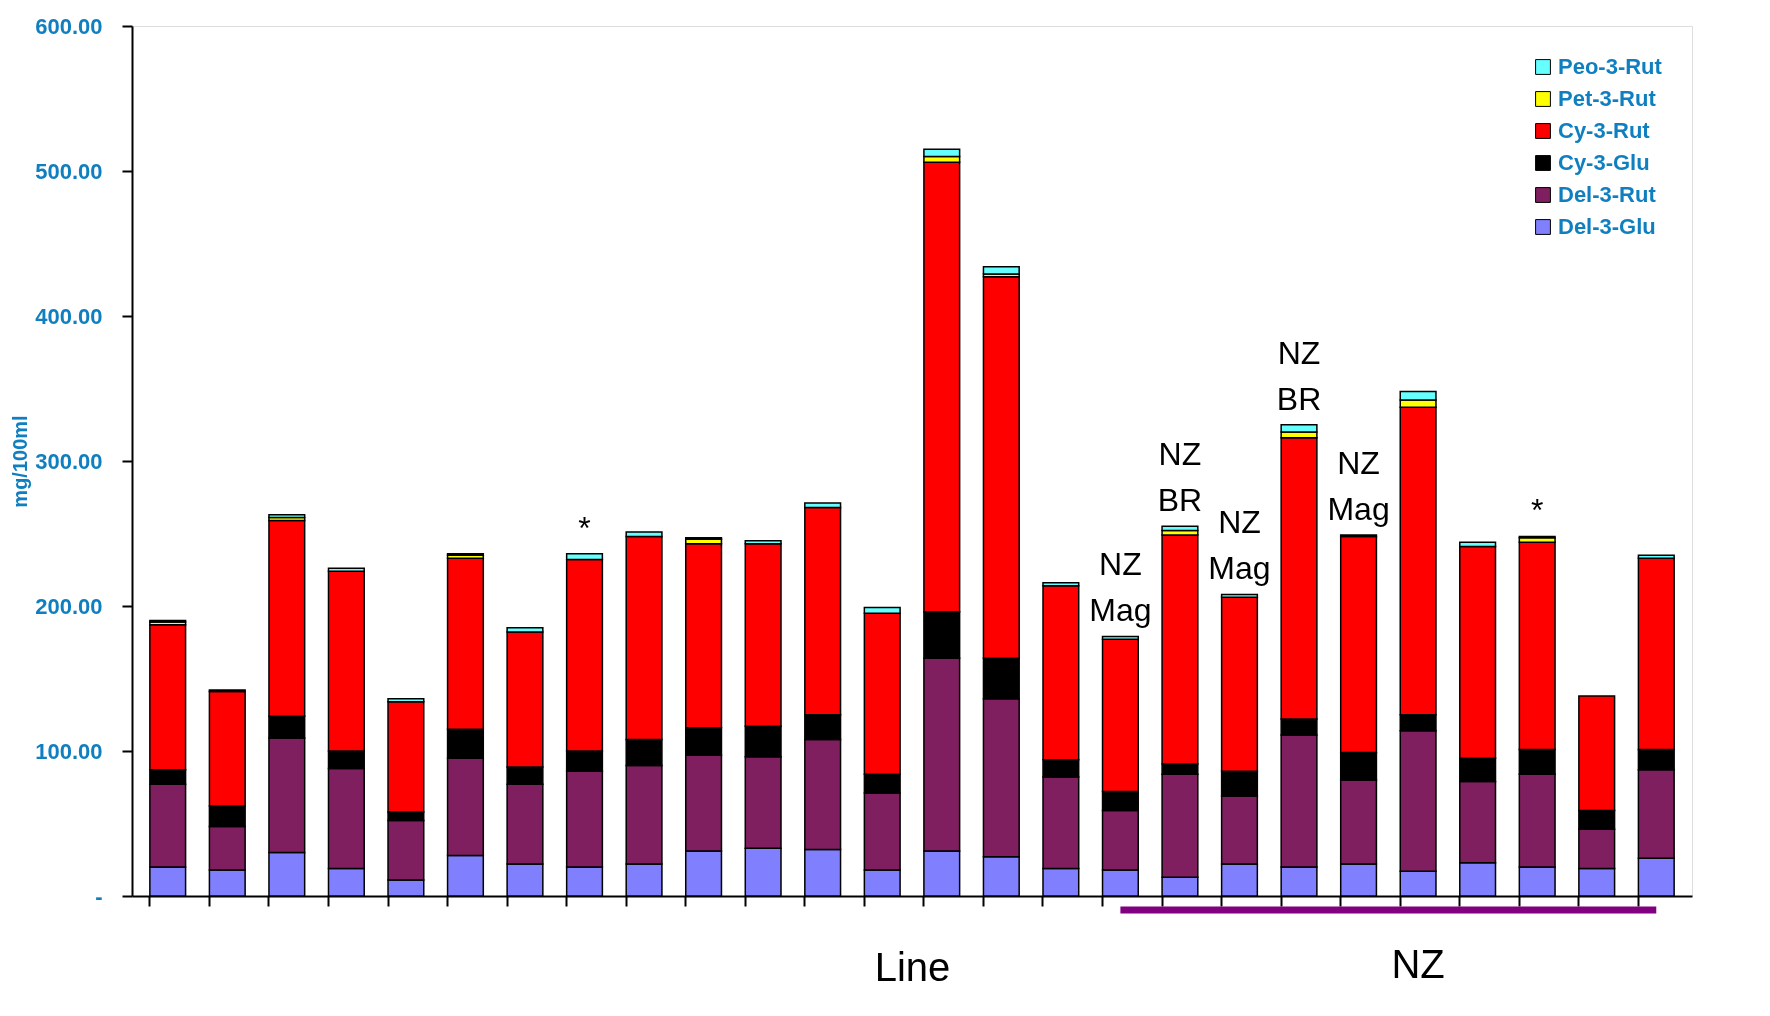  Describe the element at coordinates (1607, 226) in the screenshot. I see `legend-label: Del-3-Glu` at that location.